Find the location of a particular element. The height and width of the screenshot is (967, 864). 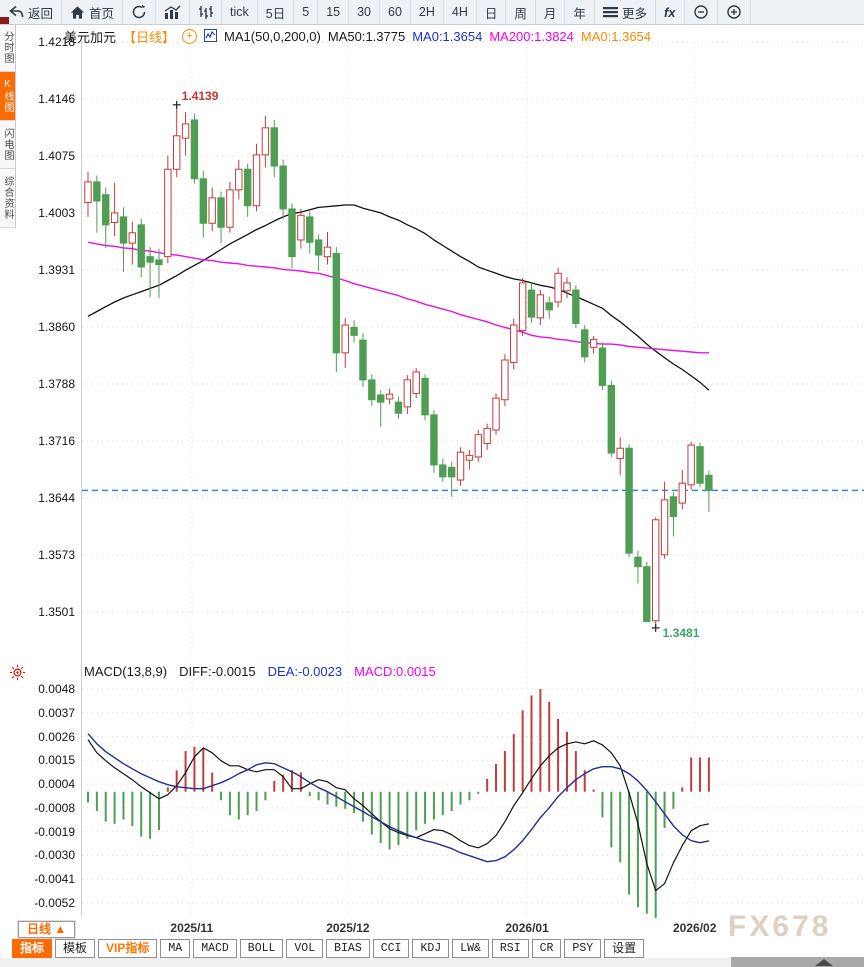

tab-CR: CR is located at coordinates (546, 948).